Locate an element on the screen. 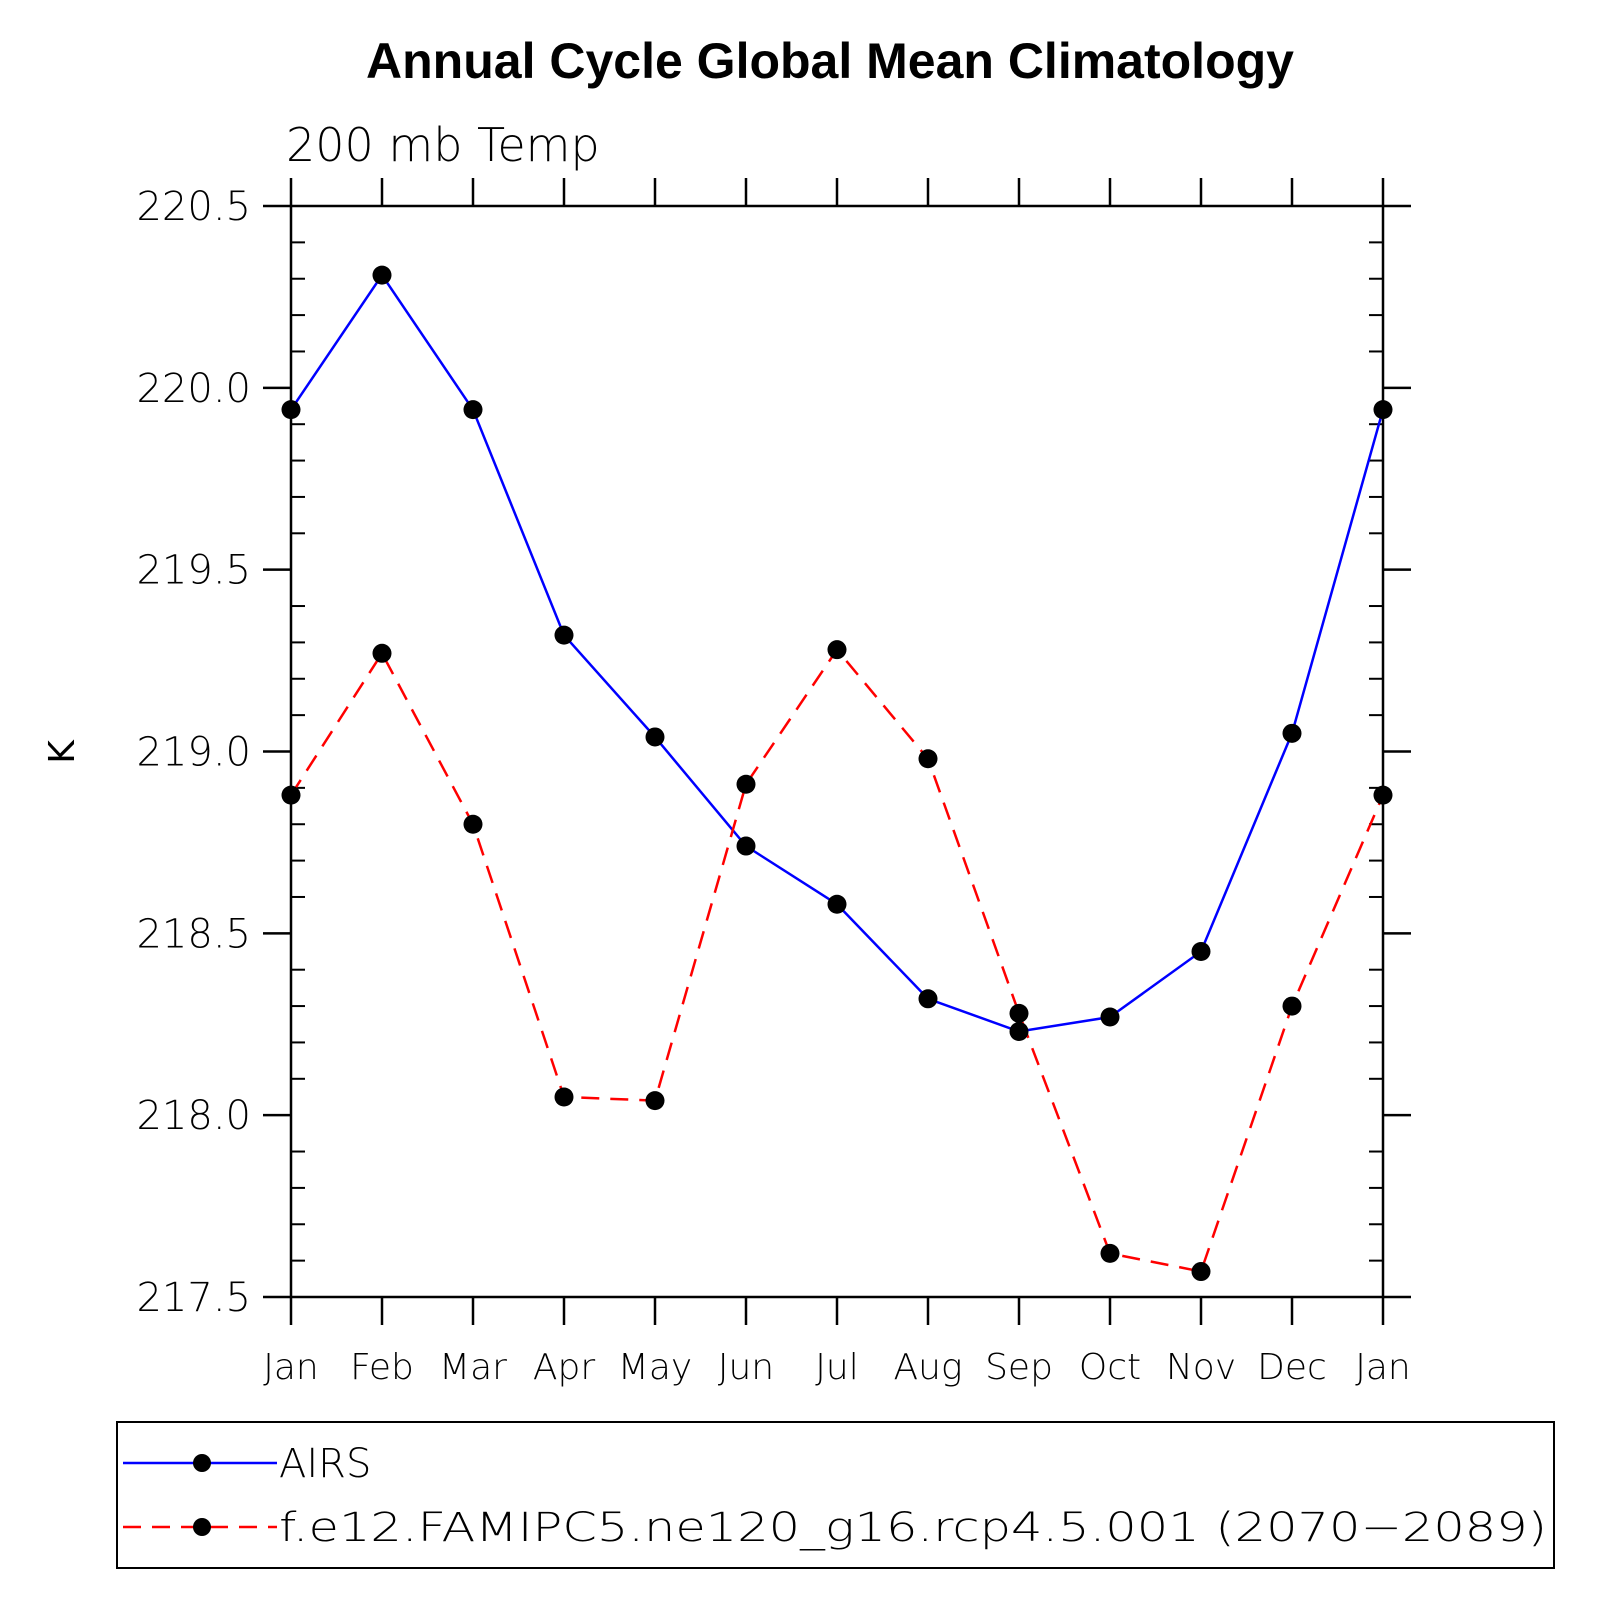 The width and height of the screenshot is (1597, 1597). x-tick-label: Dec is located at coordinates (1292, 1367).